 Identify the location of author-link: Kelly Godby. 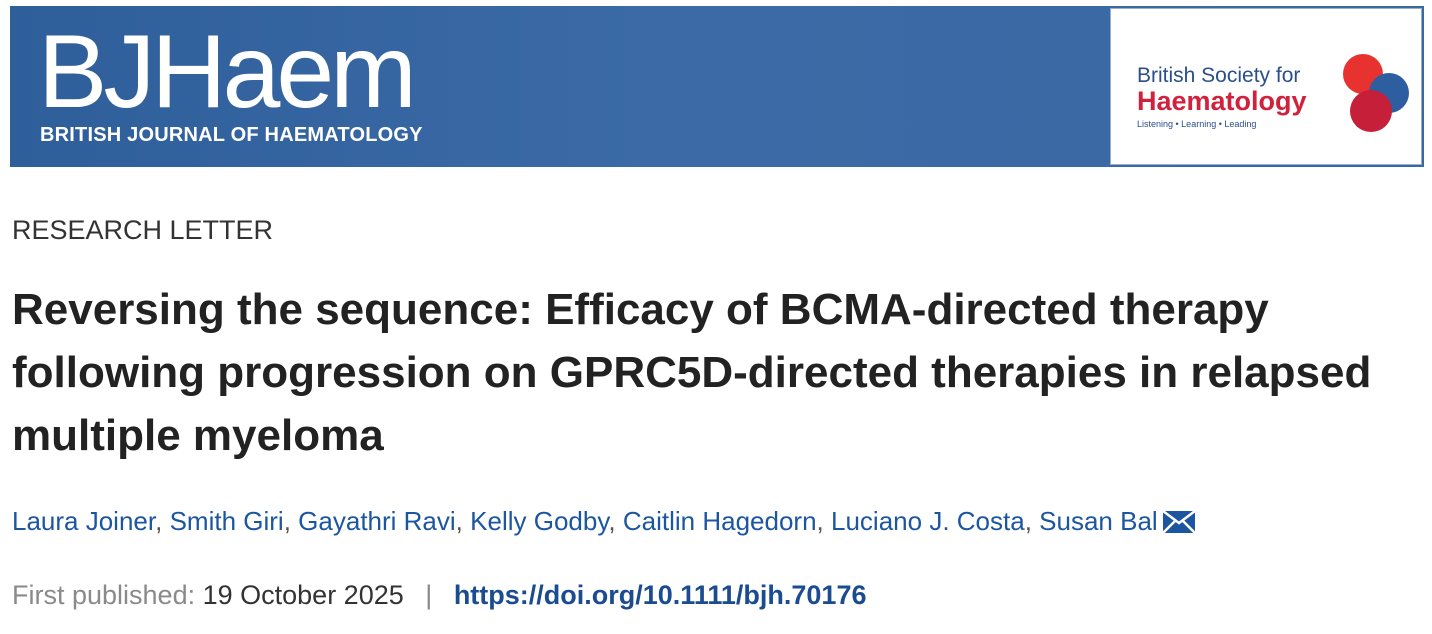
(539, 521).